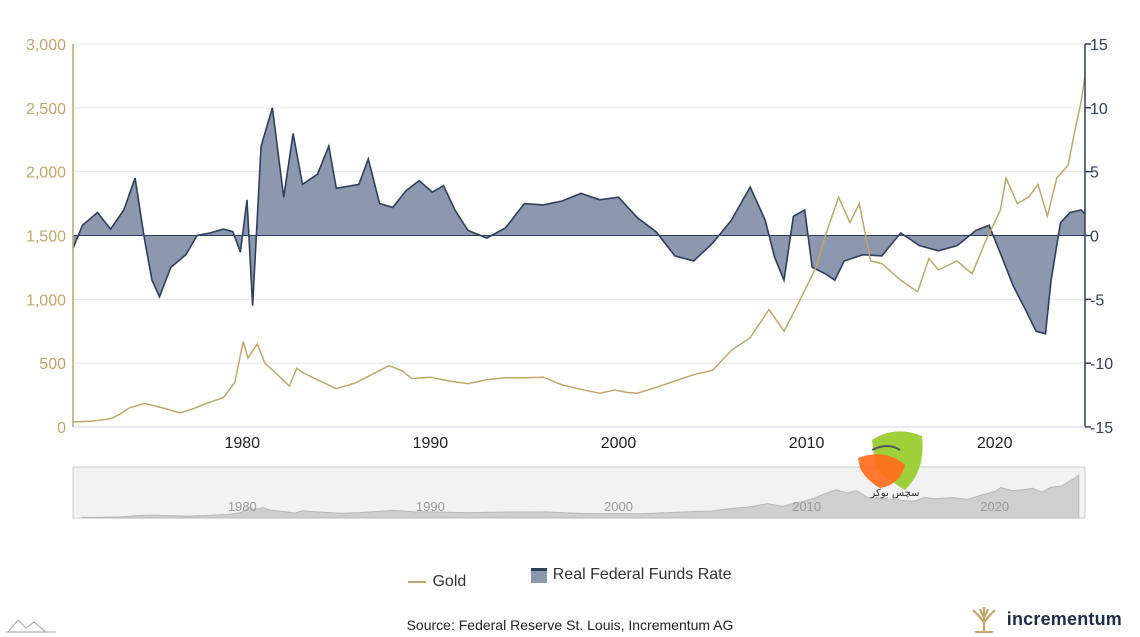  I want to click on navigator-tick-label: 2020, so click(994, 506).